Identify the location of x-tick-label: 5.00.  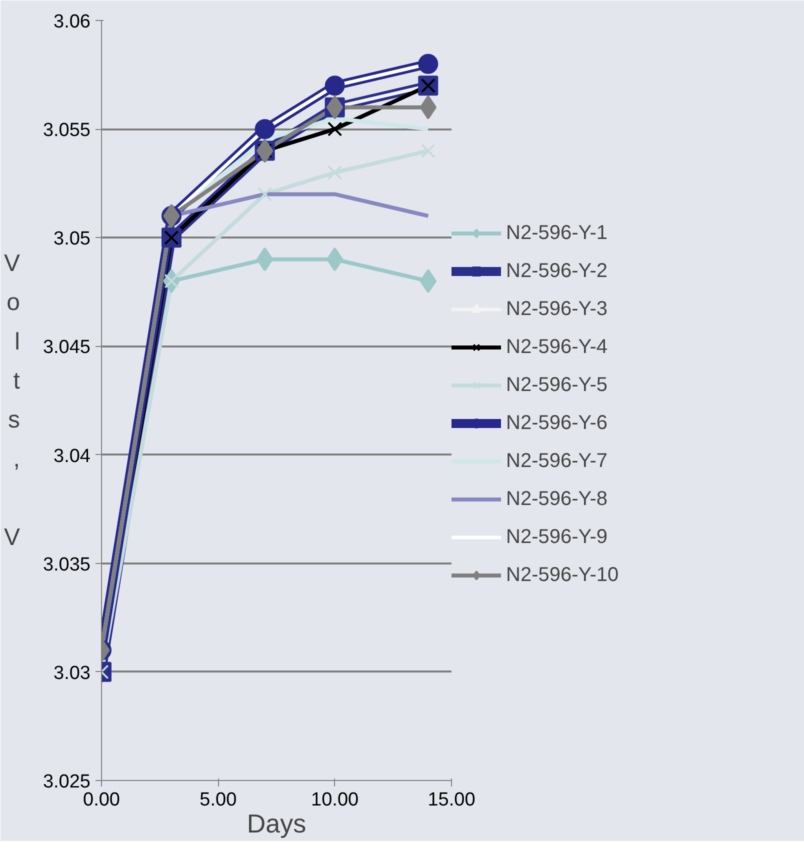
(218, 800).